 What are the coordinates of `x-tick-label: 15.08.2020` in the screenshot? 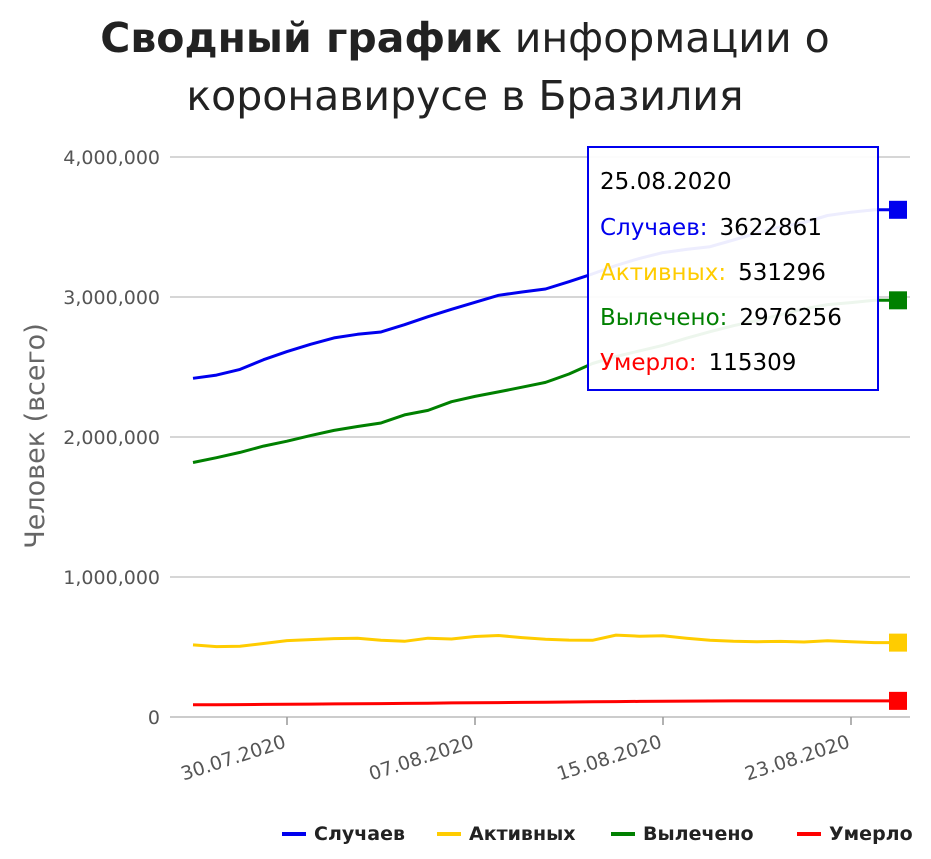 It's located at (609, 758).